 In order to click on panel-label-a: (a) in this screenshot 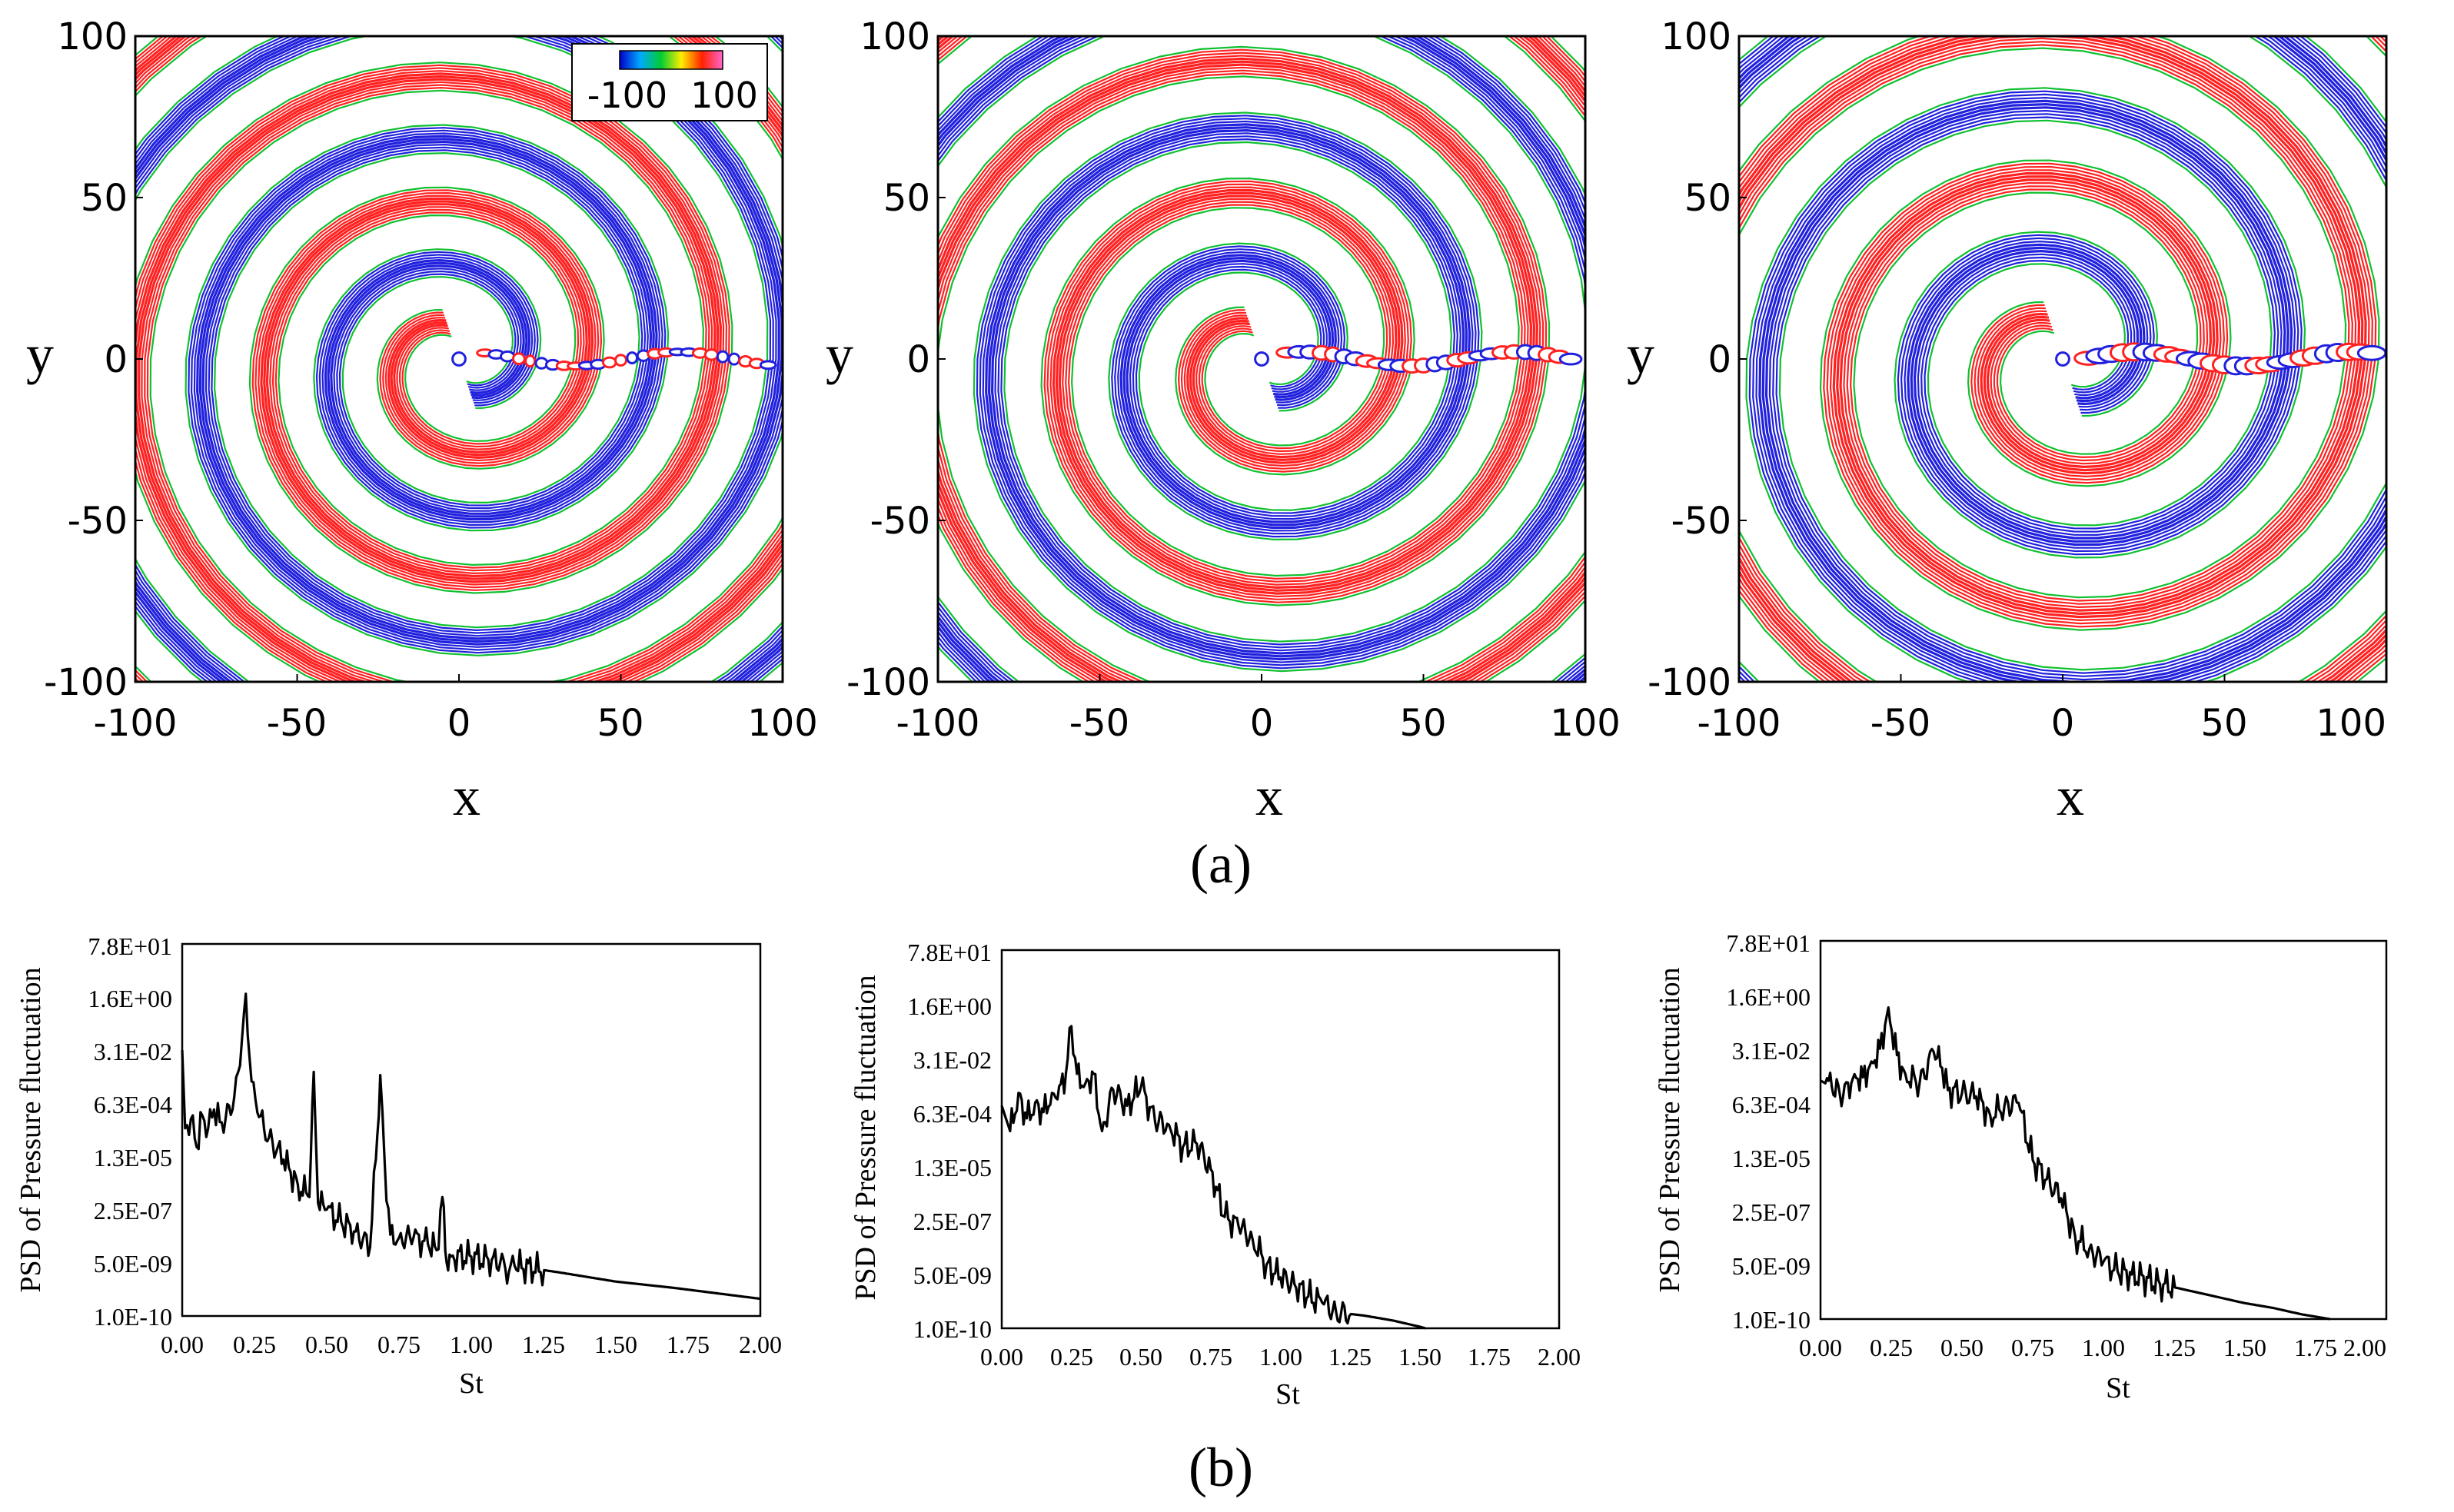, I will do `click(1221, 864)`.